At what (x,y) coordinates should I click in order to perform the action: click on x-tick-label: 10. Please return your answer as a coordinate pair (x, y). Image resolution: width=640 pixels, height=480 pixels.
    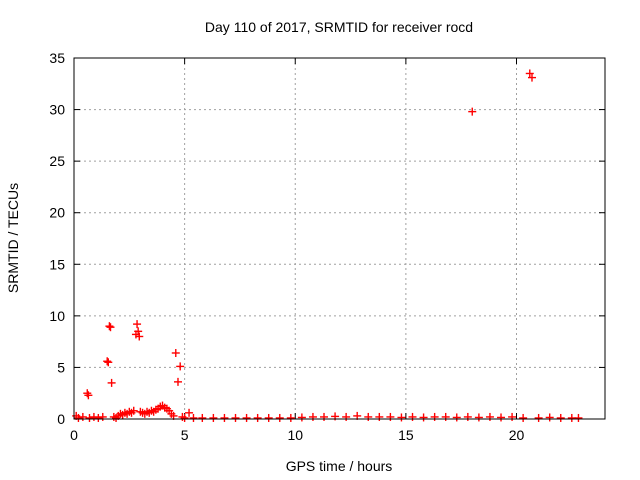
    Looking at the image, I should click on (295, 435).